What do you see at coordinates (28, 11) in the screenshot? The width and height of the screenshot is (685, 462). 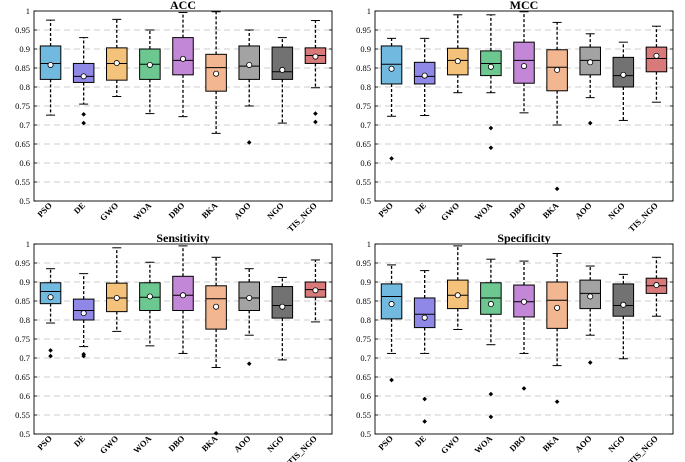 I see `y-tick-label: 1` at bounding box center [28, 11].